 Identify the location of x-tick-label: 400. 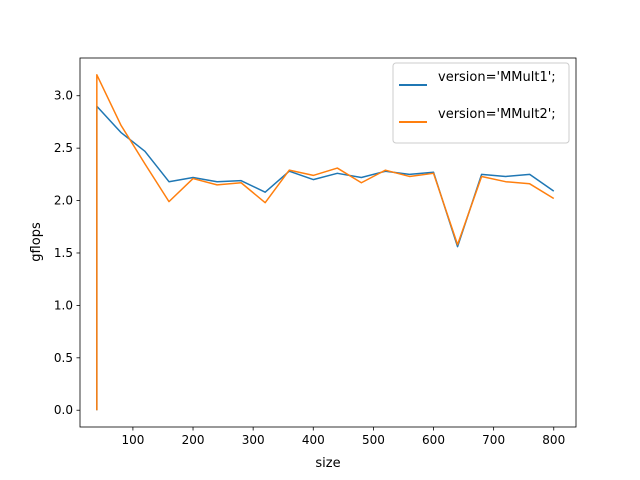
(313, 440).